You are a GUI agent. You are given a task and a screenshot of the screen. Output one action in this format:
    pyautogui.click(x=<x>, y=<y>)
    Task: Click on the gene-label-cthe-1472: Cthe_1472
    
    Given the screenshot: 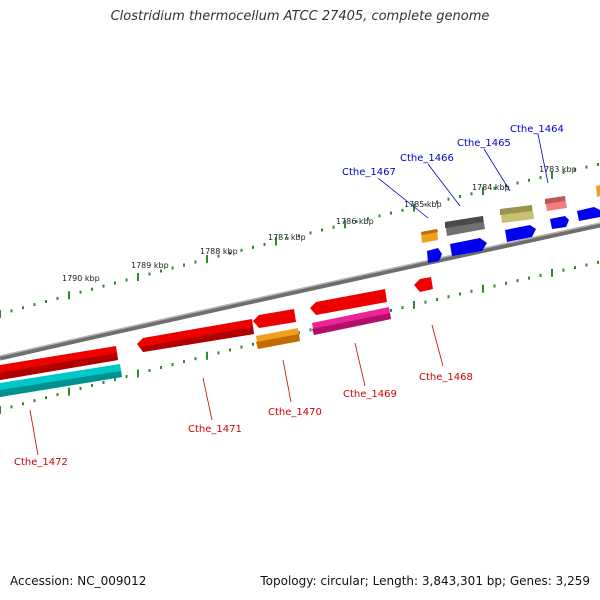 What is the action you would take?
    pyautogui.click(x=41, y=462)
    